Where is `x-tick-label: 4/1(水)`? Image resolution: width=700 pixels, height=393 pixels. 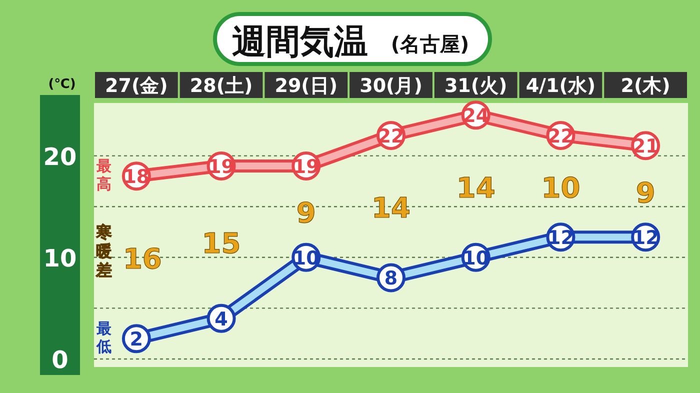 x-tick-label: 4/1(水) is located at coordinates (561, 86).